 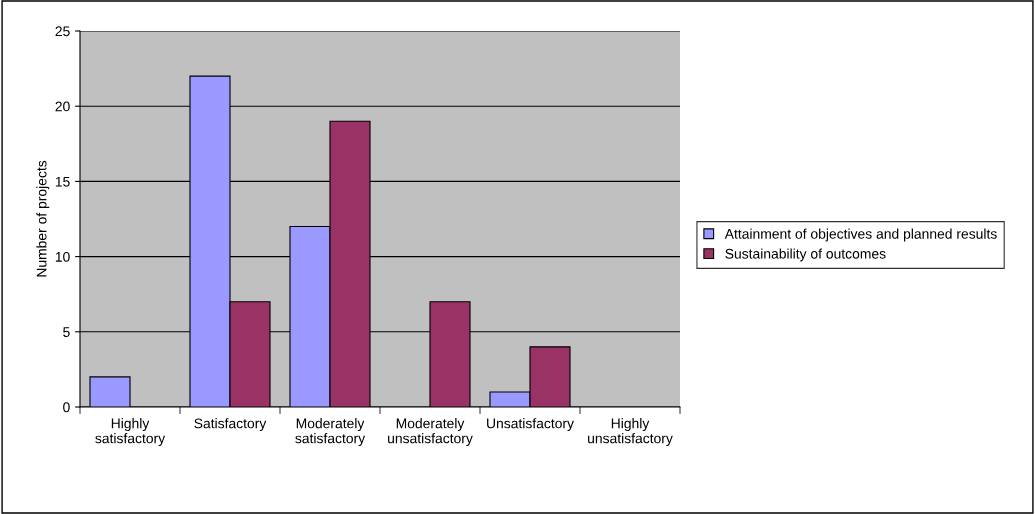 What do you see at coordinates (805, 255) in the screenshot?
I see `legend-label: Sustainability of outcomes` at bounding box center [805, 255].